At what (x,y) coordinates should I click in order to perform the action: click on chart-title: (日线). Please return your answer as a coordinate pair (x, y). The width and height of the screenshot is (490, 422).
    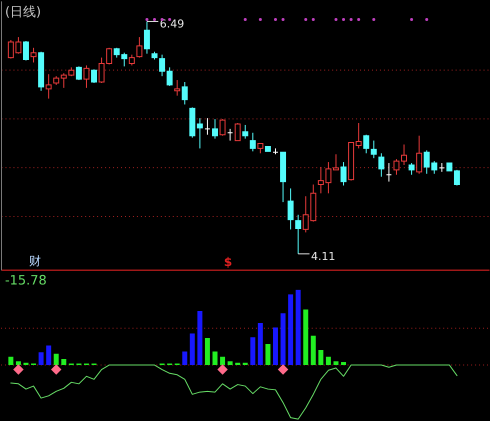
    Looking at the image, I should click on (23, 12).